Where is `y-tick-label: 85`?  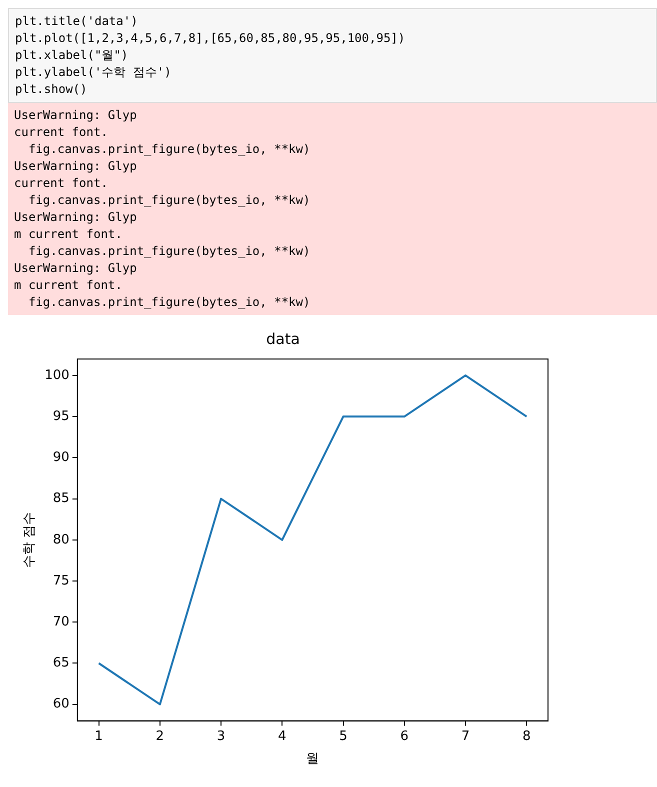 y-tick-label: 85 is located at coordinates (61, 498).